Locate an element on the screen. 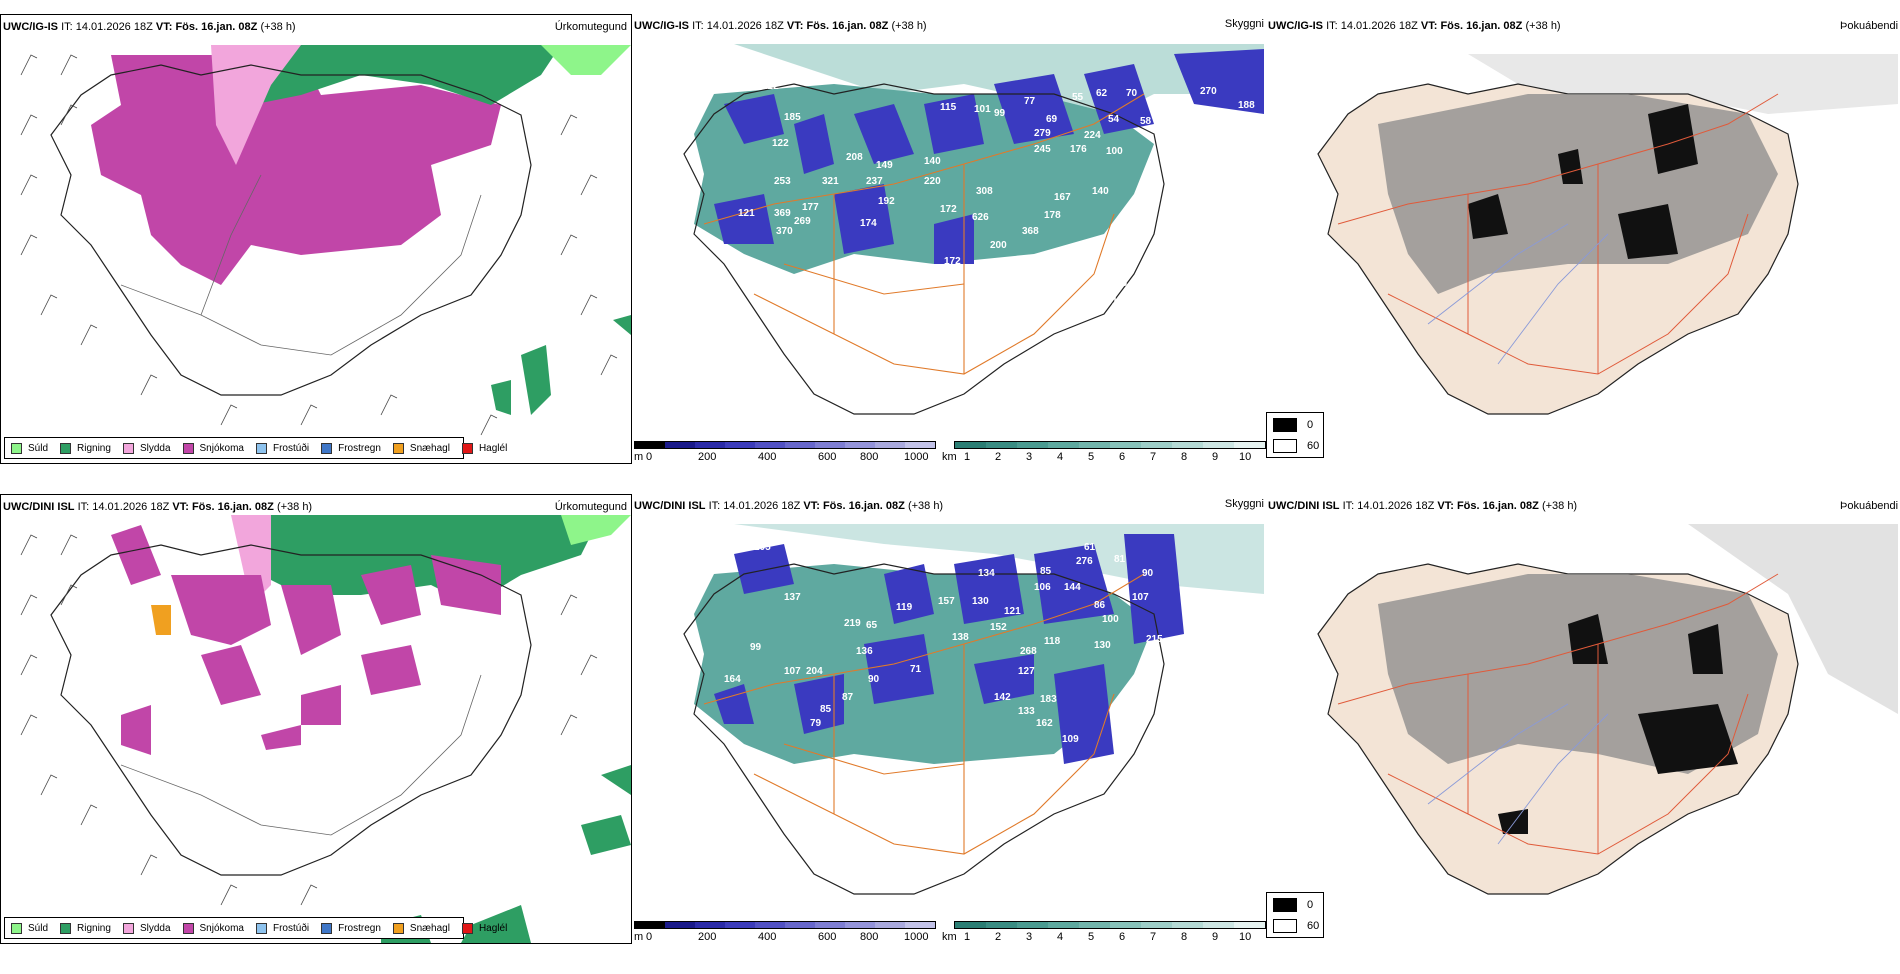 The width and height of the screenshot is (1900, 974). fog-legend-box: 0 60 is located at coordinates (1295, 915).